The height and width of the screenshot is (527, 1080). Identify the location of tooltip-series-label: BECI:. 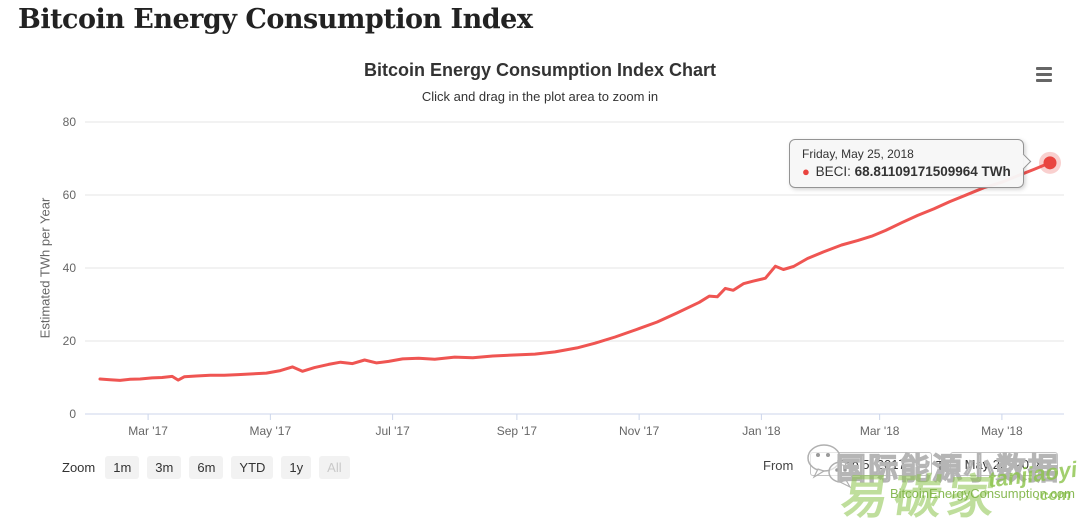
(833, 171).